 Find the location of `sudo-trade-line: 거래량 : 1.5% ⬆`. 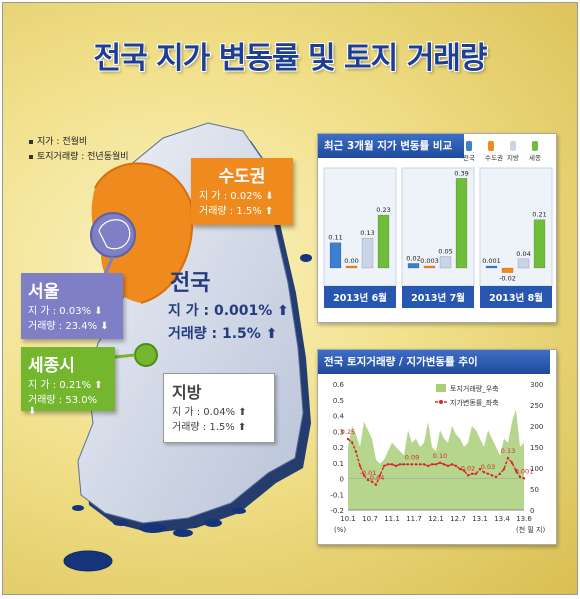

sudo-trade-line: 거래량 : 1.5% ⬆ is located at coordinates (242, 209).